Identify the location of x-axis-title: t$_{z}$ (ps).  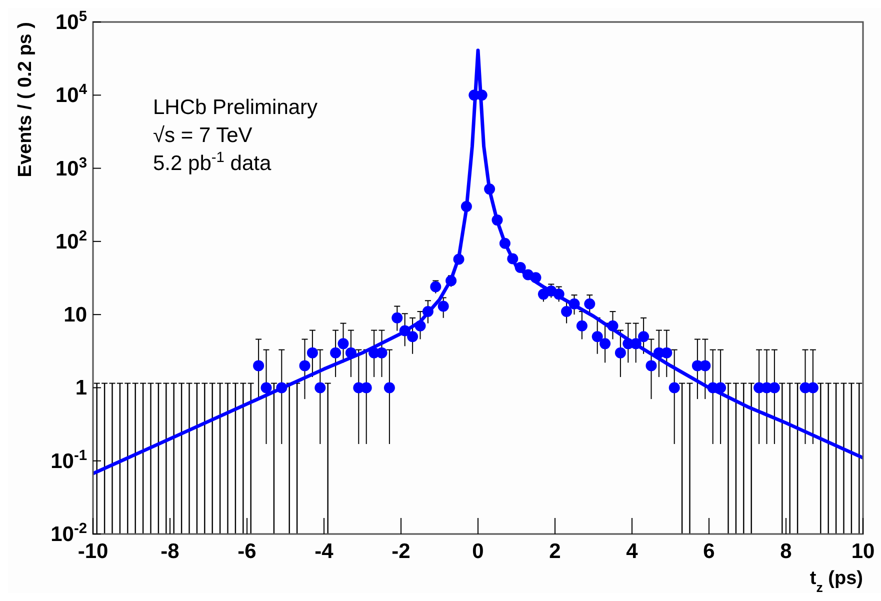
(836, 581).